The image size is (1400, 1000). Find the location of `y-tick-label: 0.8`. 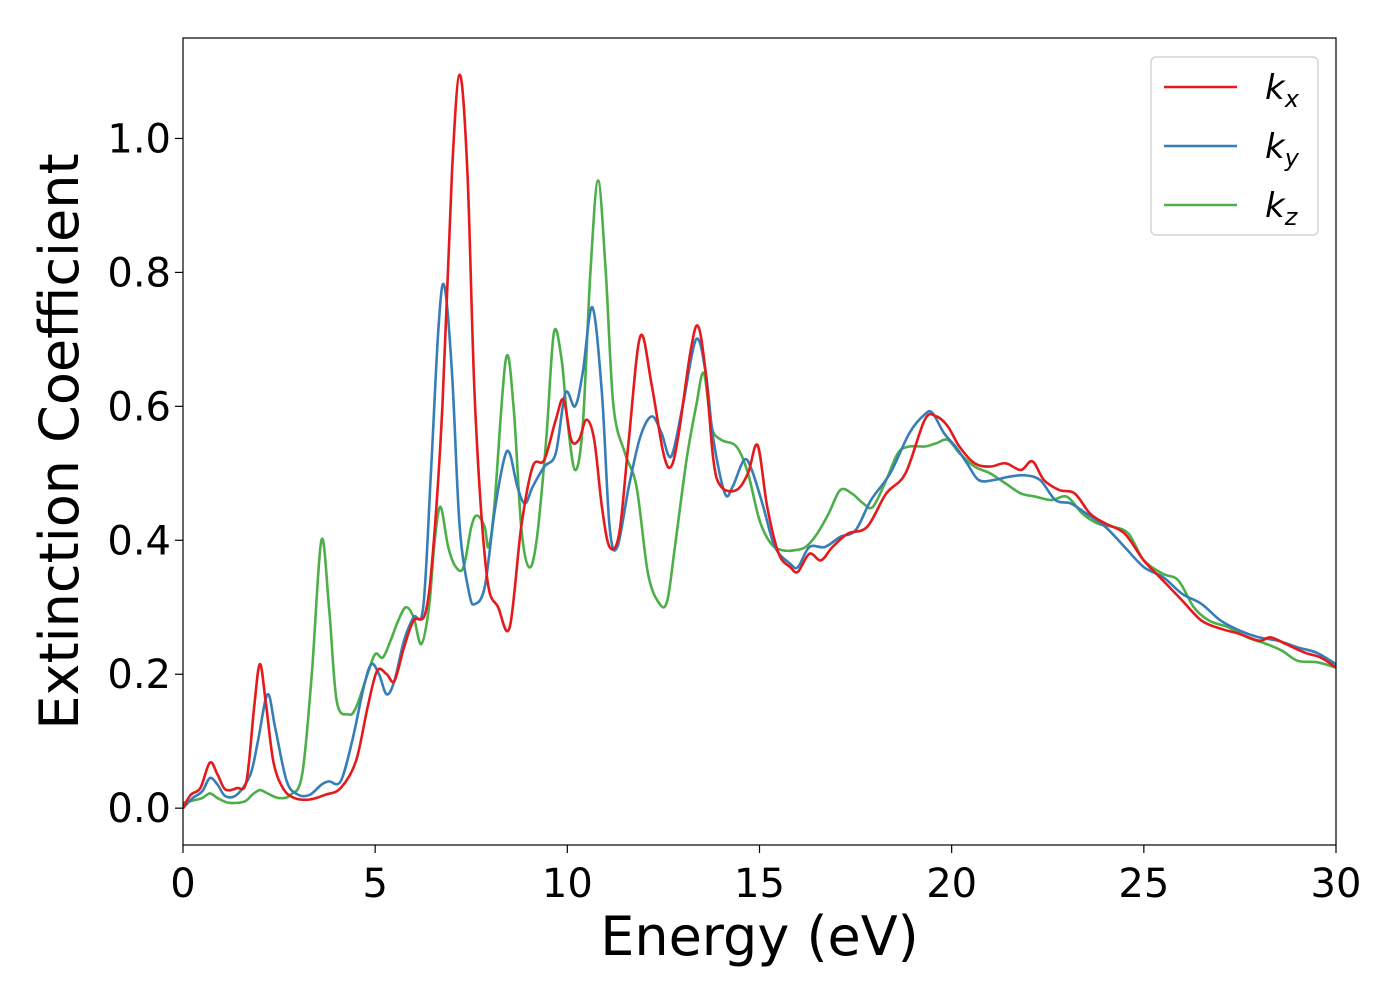

y-tick-label: 0.8 is located at coordinates (139, 273).